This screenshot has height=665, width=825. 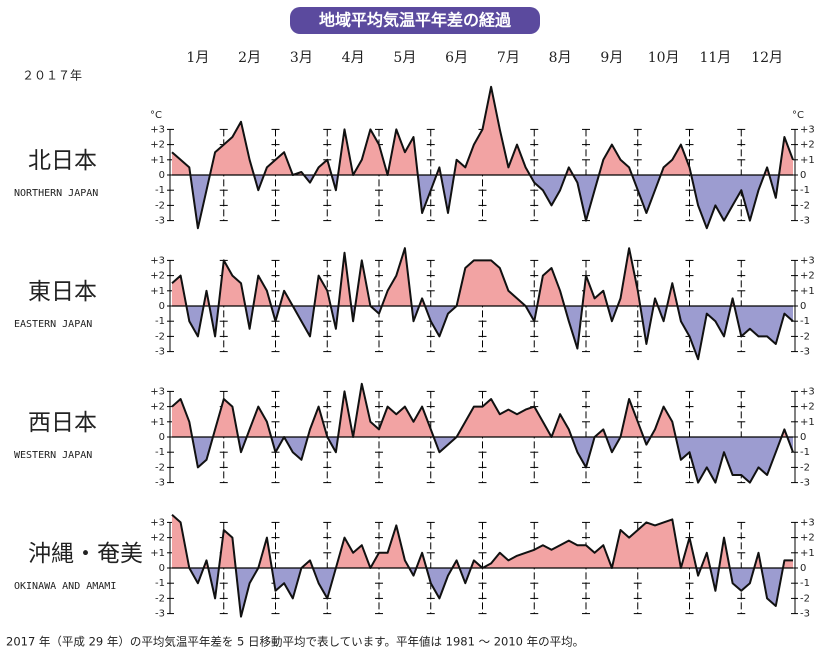 What do you see at coordinates (715, 58) in the screenshot?
I see `month-label: 11月` at bounding box center [715, 58].